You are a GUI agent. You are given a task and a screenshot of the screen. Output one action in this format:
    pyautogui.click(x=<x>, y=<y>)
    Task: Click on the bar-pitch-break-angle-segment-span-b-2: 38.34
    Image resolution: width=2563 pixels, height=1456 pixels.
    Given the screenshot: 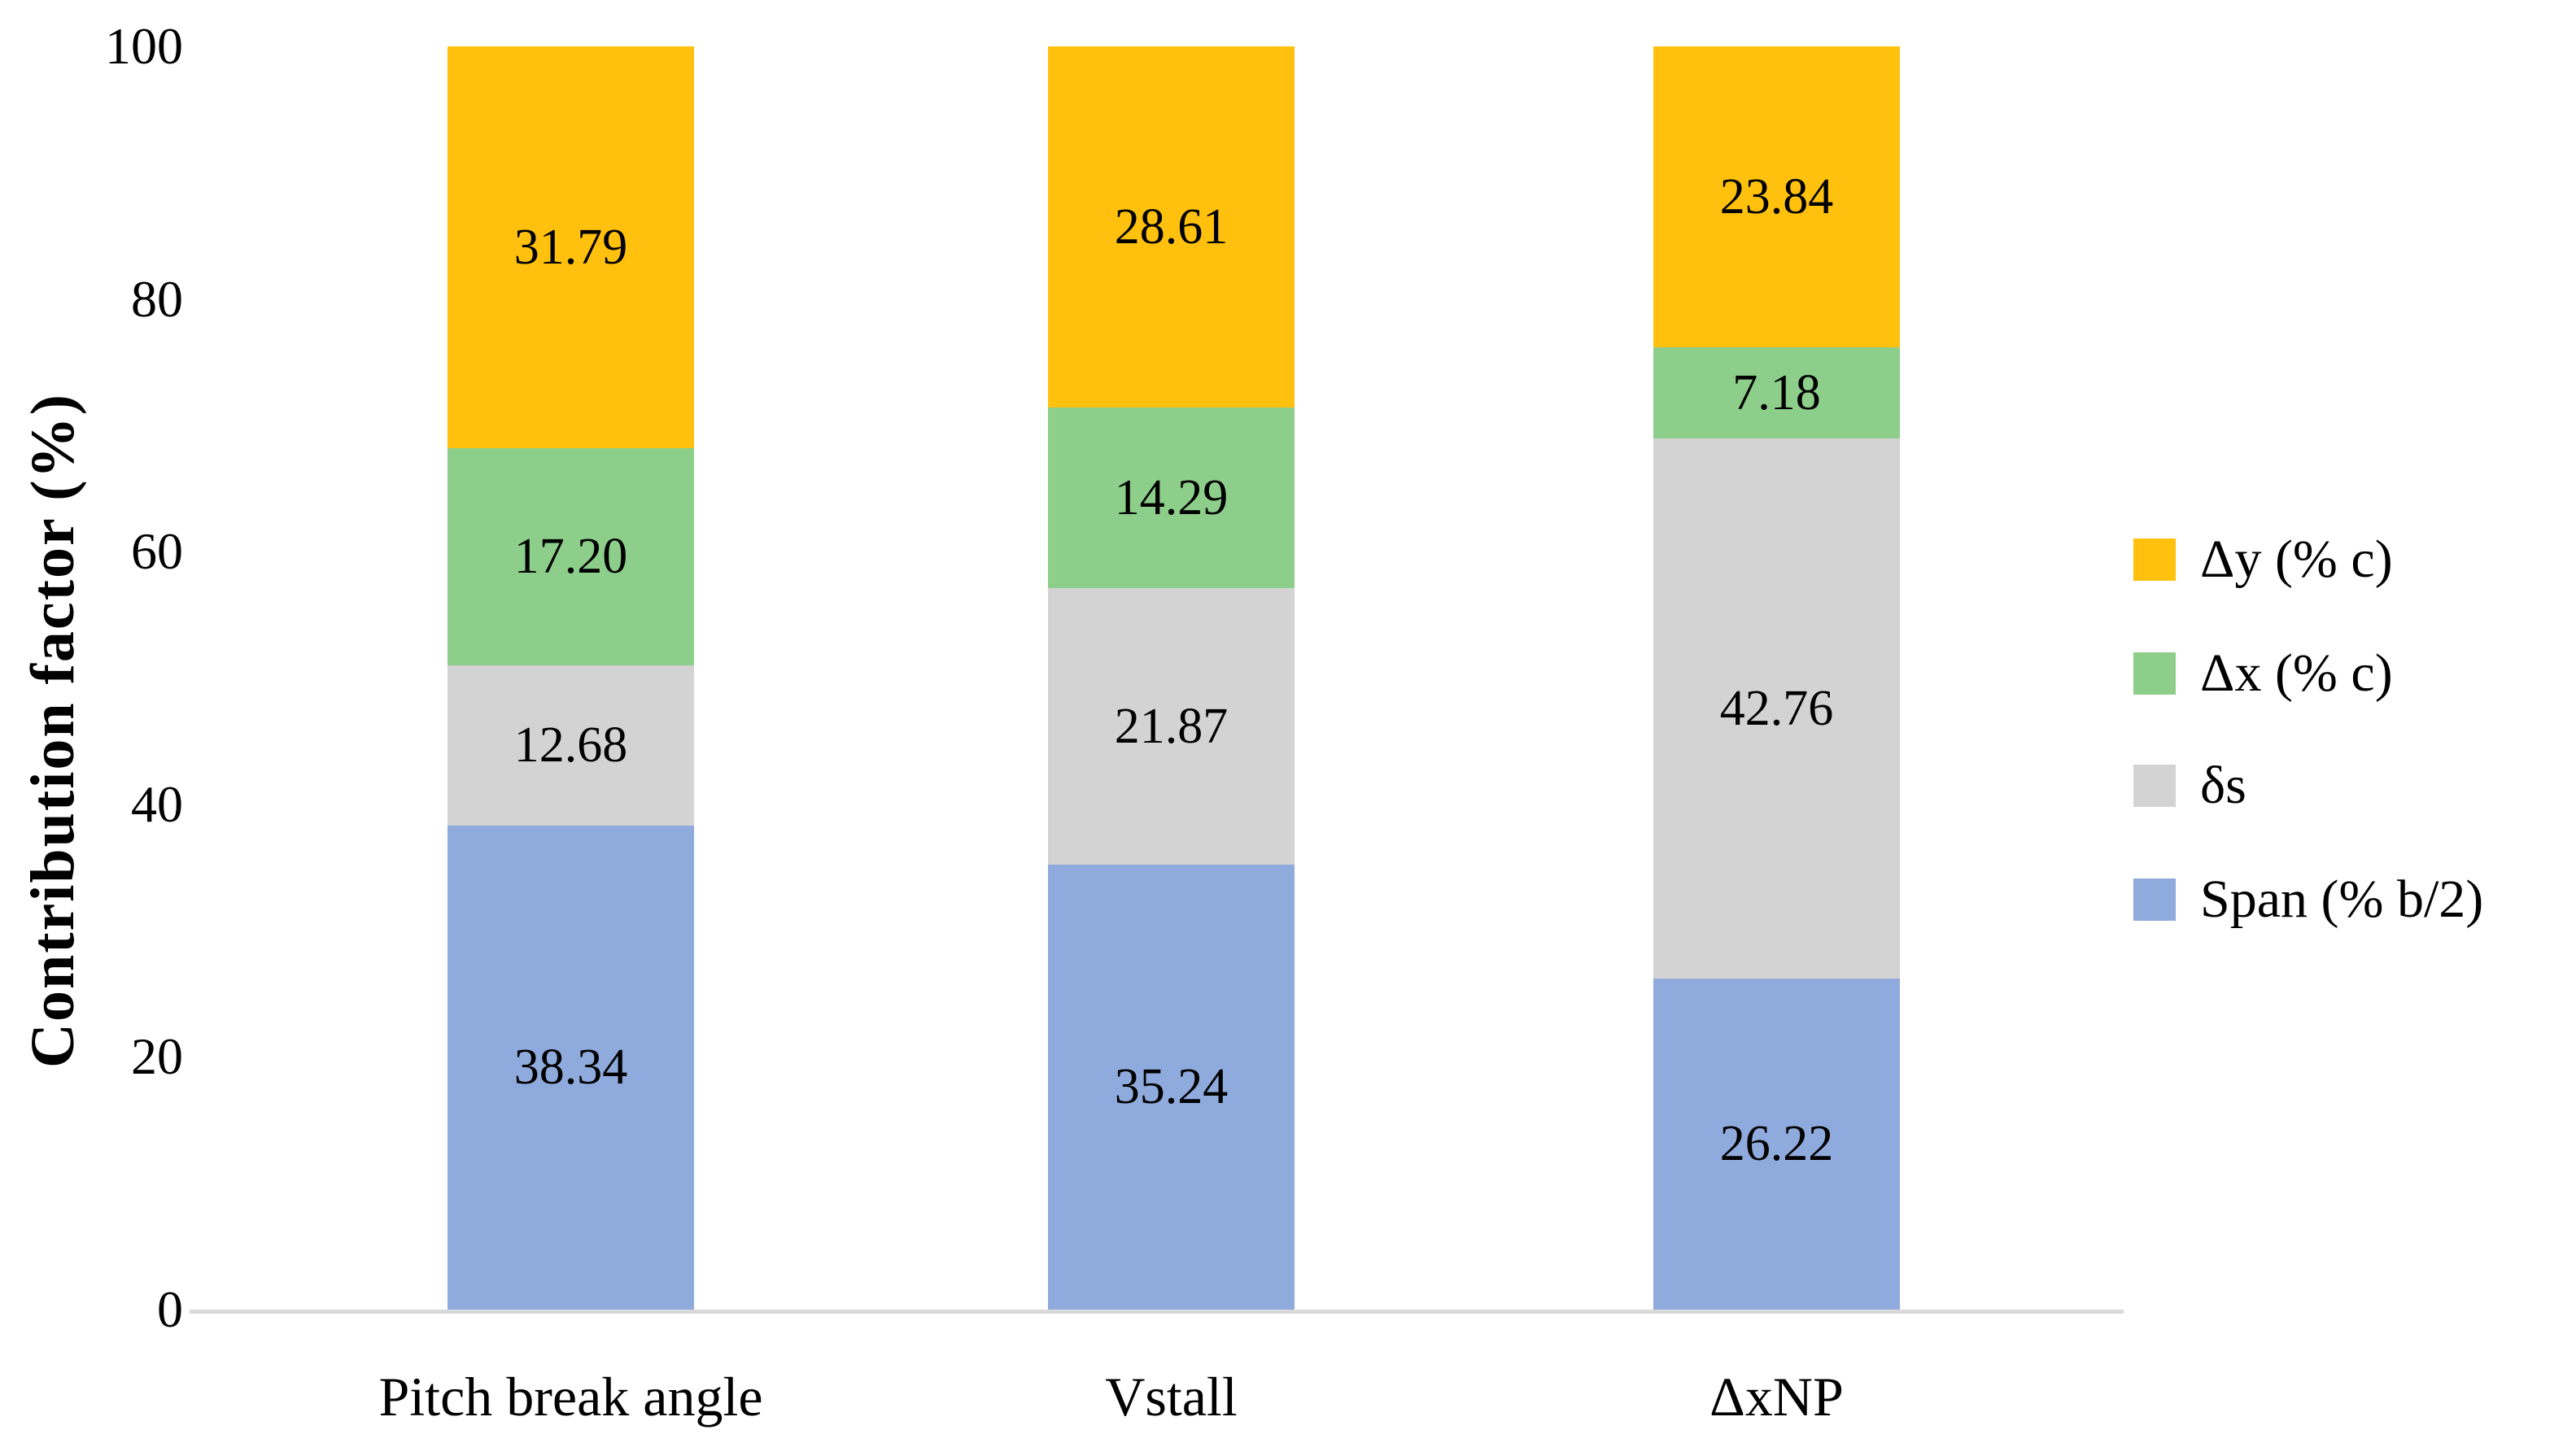 What is the action you would take?
    pyautogui.click(x=571, y=1068)
    